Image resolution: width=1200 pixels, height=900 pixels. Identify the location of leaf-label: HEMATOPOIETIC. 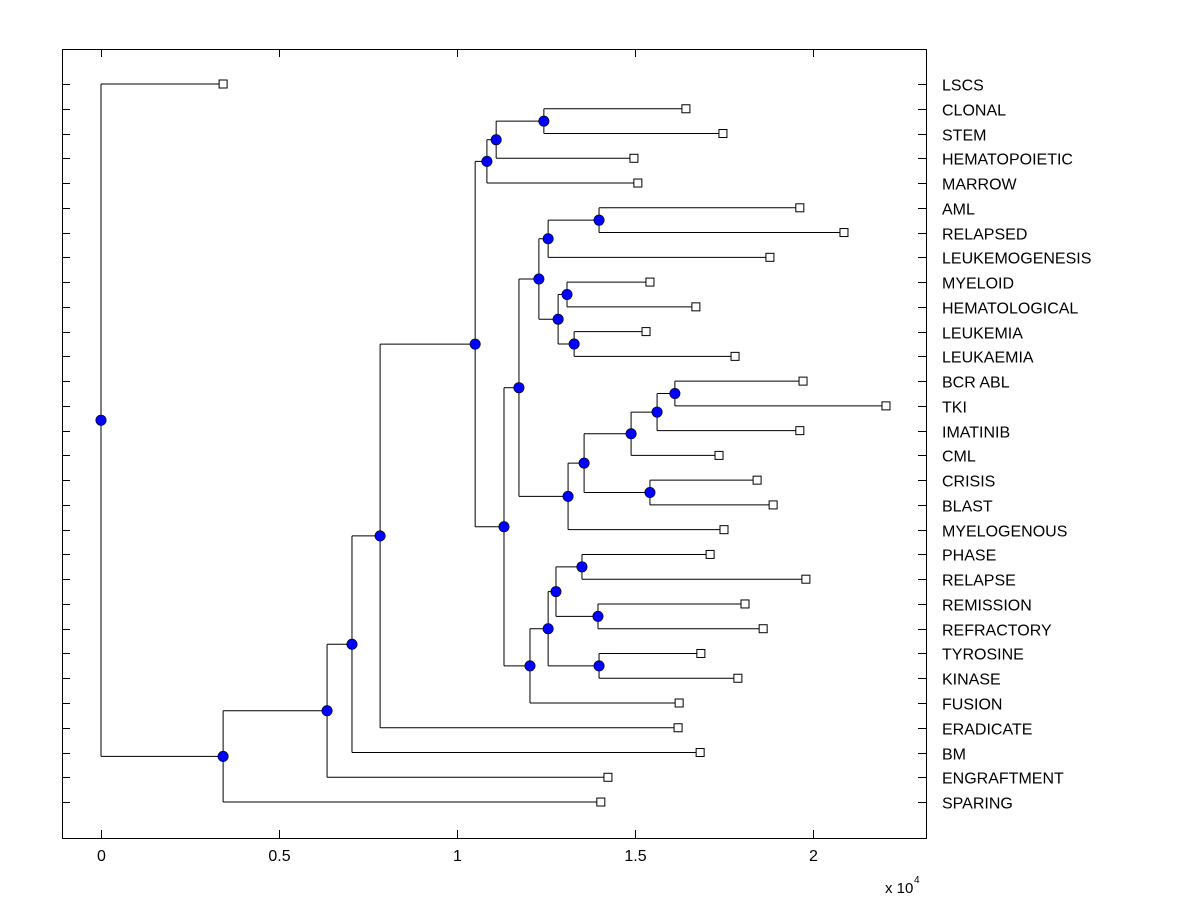
(1007, 160).